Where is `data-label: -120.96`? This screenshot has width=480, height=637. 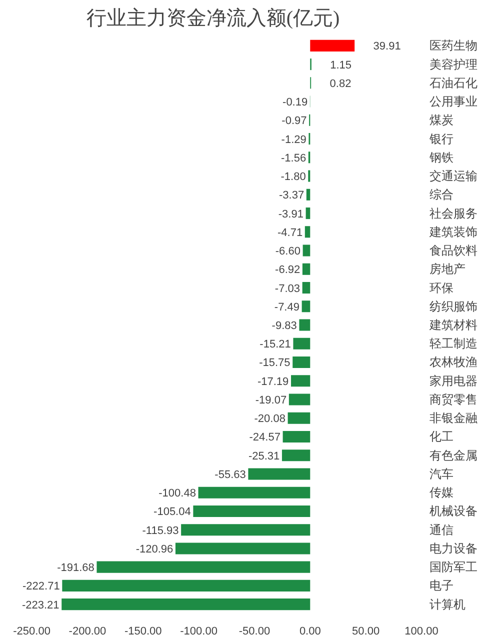 data-label: -120.96 is located at coordinates (155, 549).